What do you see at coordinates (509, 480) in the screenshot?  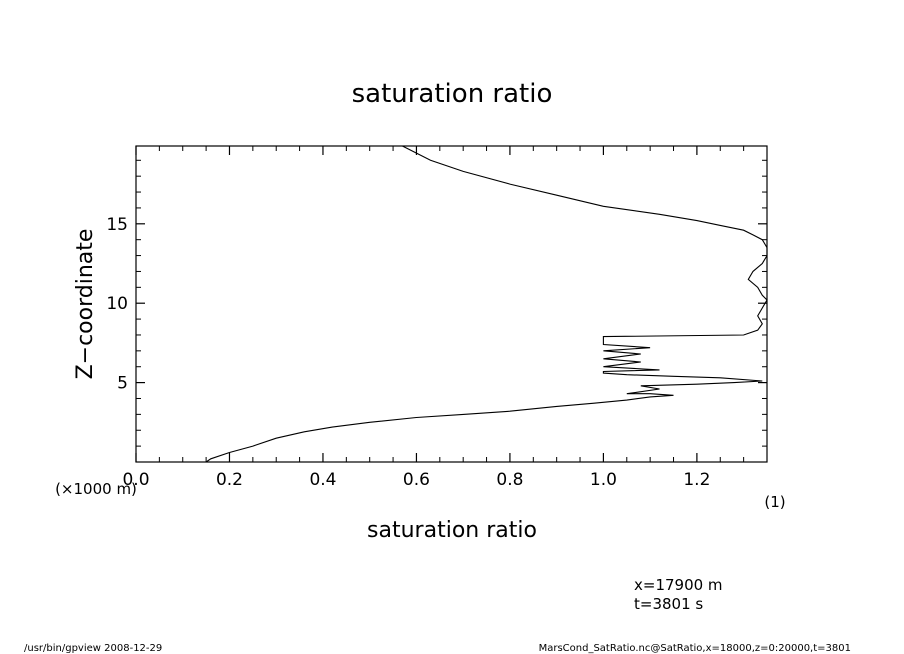 I see `x-tick-label: 0.8` at bounding box center [509, 480].